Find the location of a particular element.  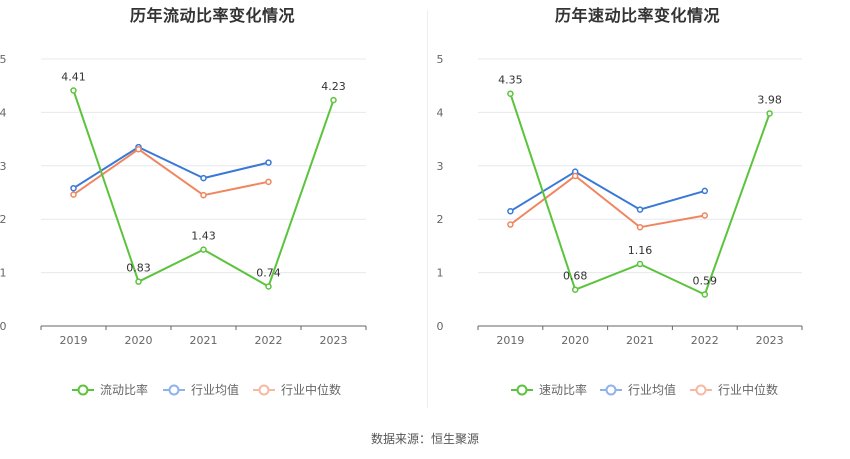

data-label: 0.59 is located at coordinates (705, 280).